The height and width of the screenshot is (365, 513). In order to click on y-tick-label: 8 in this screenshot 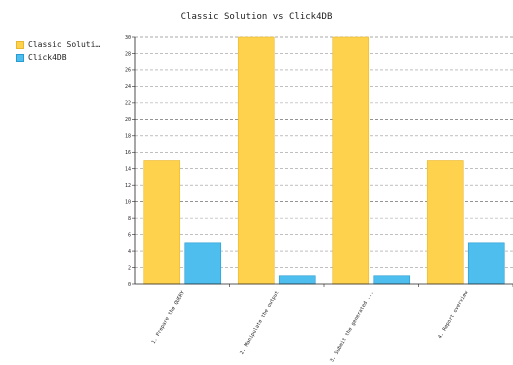, I will do `click(129, 219)`.